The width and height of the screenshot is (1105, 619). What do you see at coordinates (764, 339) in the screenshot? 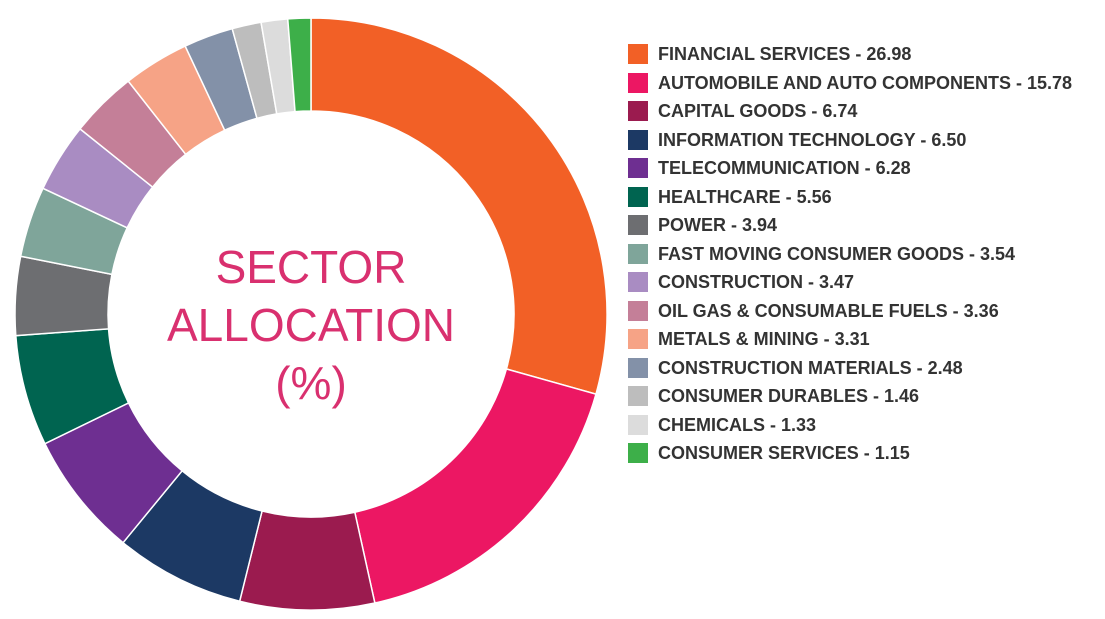
I see `legend-label: METALS & MINING - 3.31` at bounding box center [764, 339].